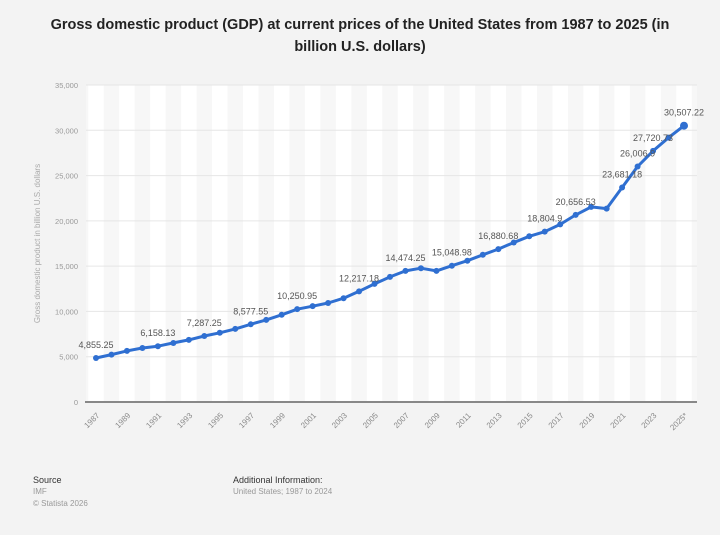  Describe the element at coordinates (452, 253) in the screenshot. I see `data-label: 15,048.98` at that location.